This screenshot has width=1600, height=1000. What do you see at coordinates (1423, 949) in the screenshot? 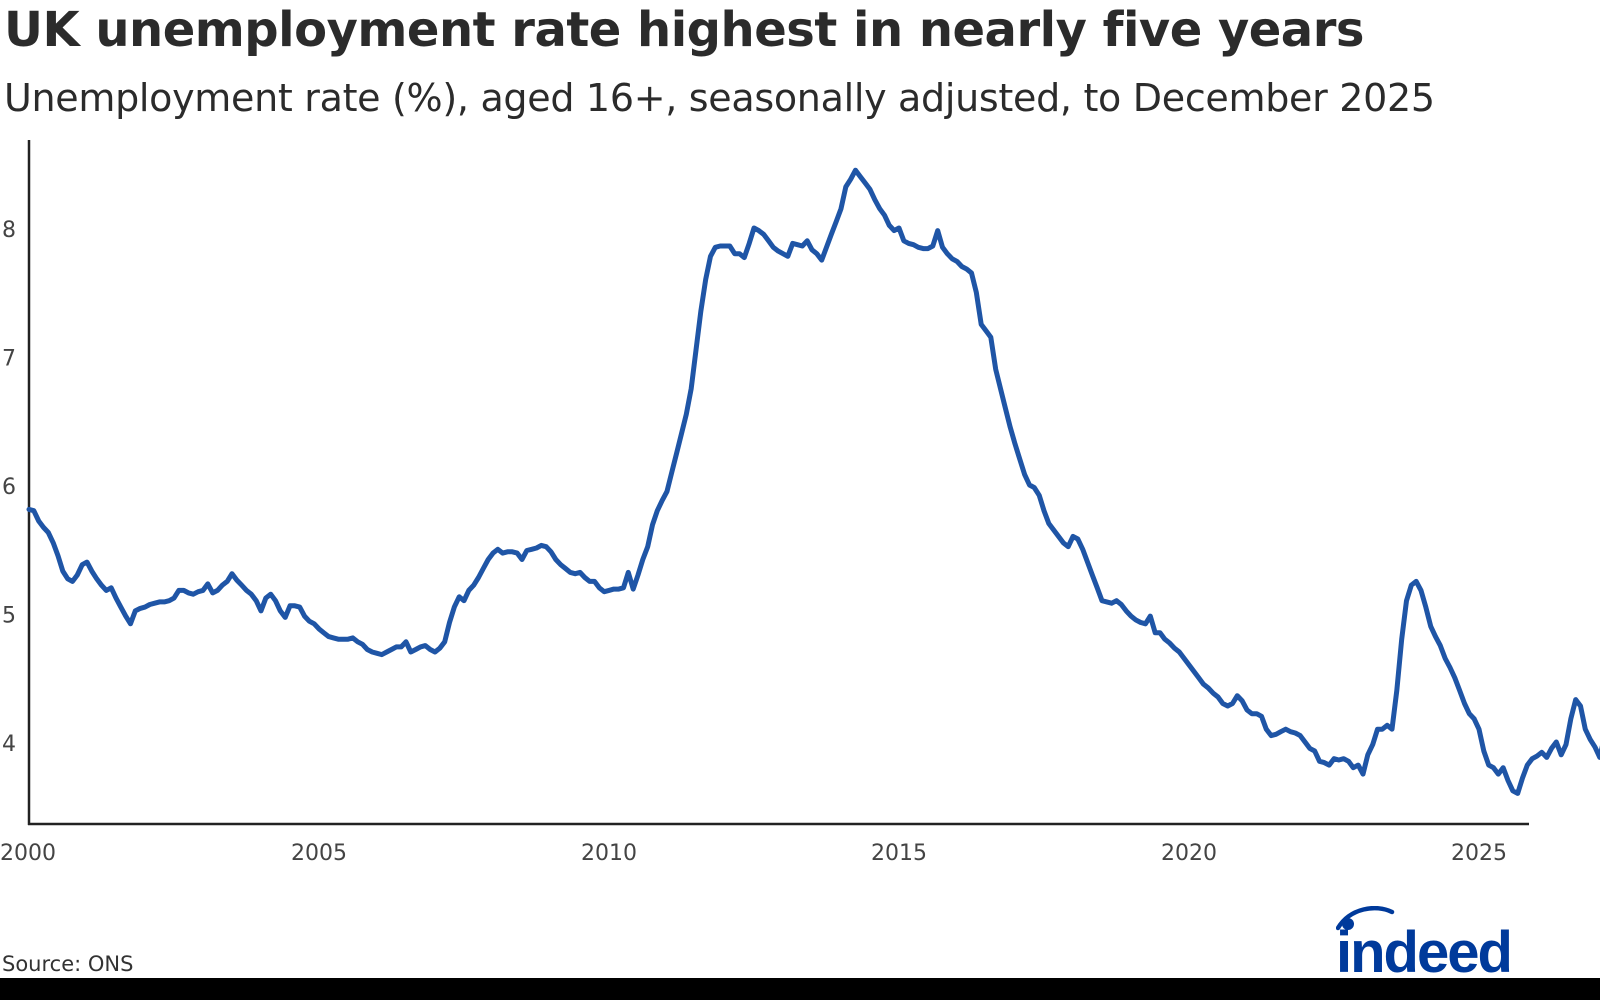
I see `indeed-logo-text: indeed` at bounding box center [1423, 949].